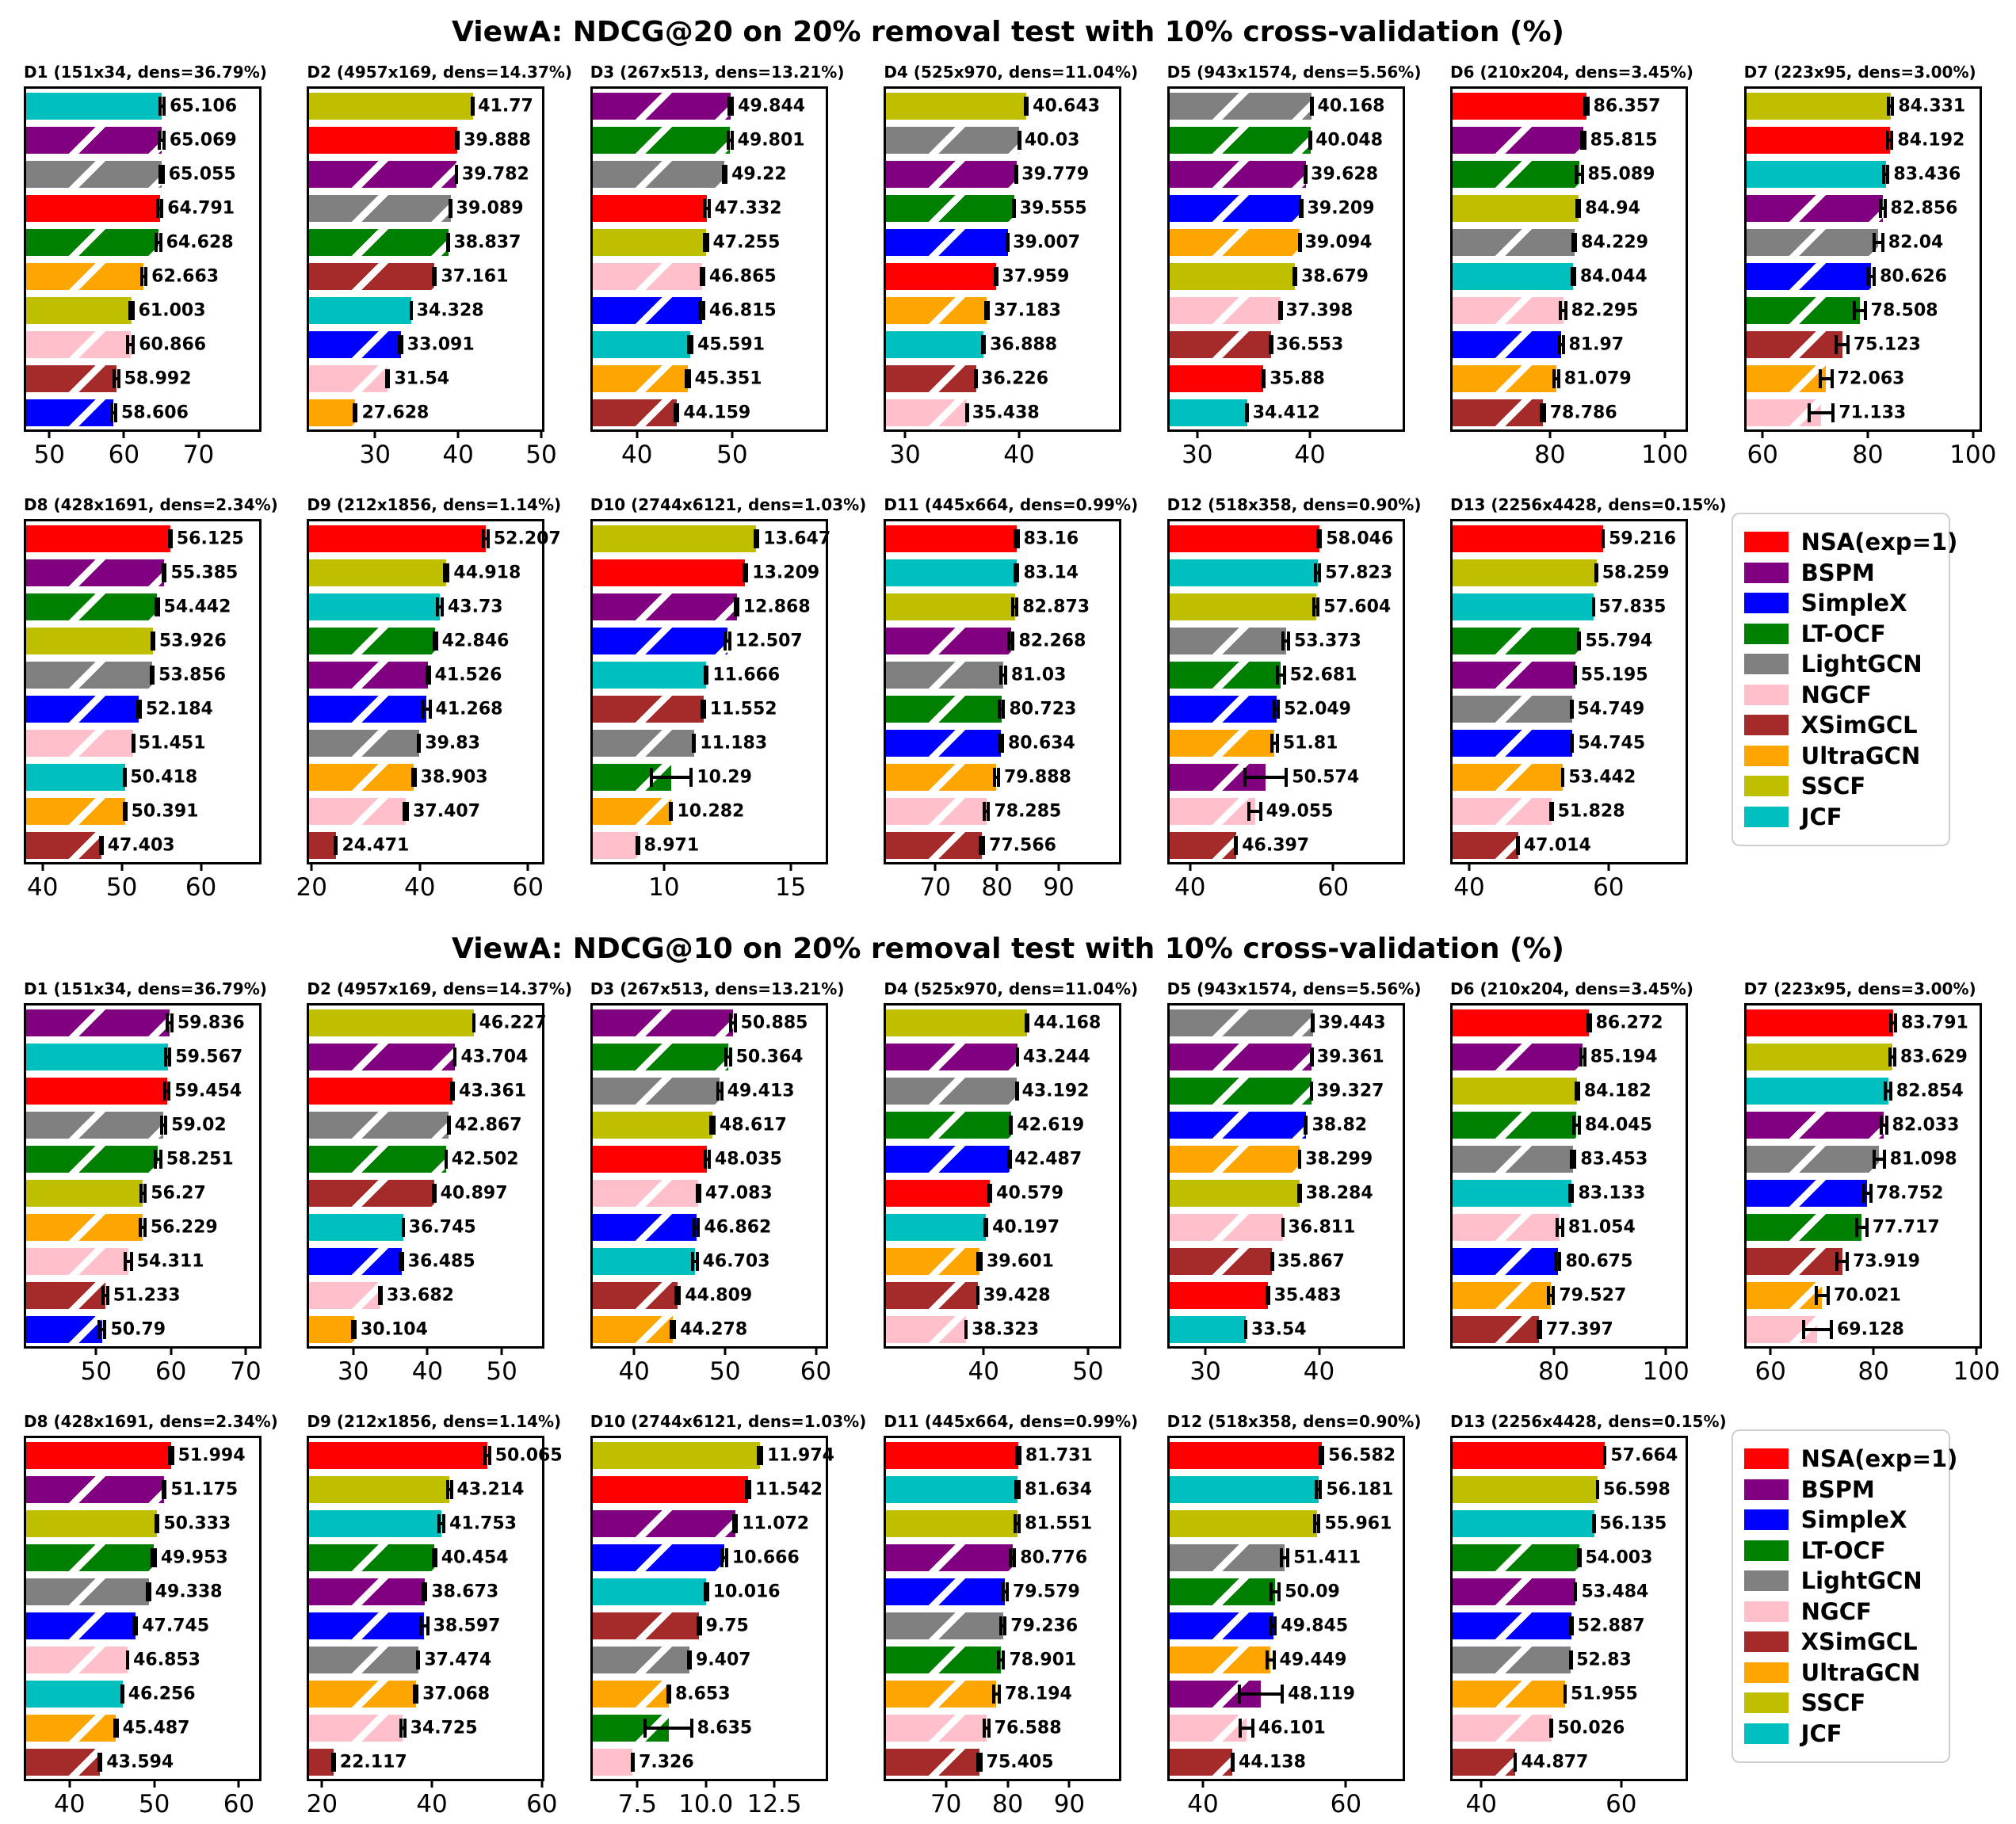  What do you see at coordinates (1570, 1057) in the screenshot?
I see `bar-row-bspm: 85.194` at bounding box center [1570, 1057].